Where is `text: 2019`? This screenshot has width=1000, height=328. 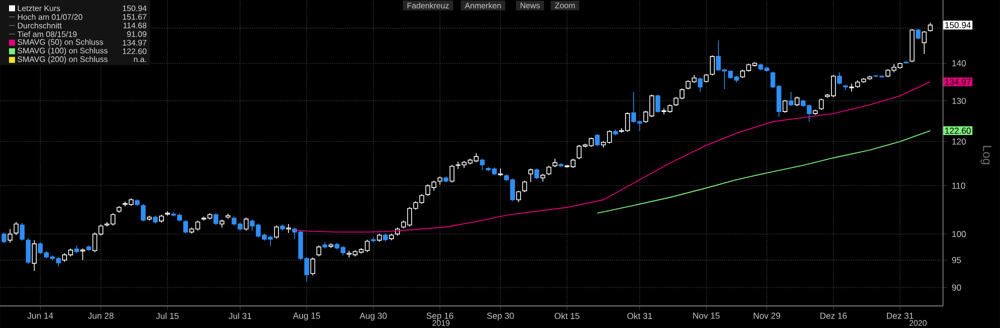
text: 2019 is located at coordinates (441, 323).